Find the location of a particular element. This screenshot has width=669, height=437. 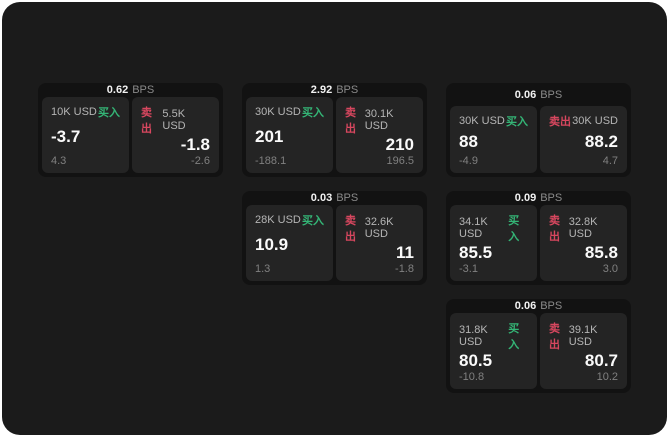

buy-amount: 34.1K USD is located at coordinates (473, 228).